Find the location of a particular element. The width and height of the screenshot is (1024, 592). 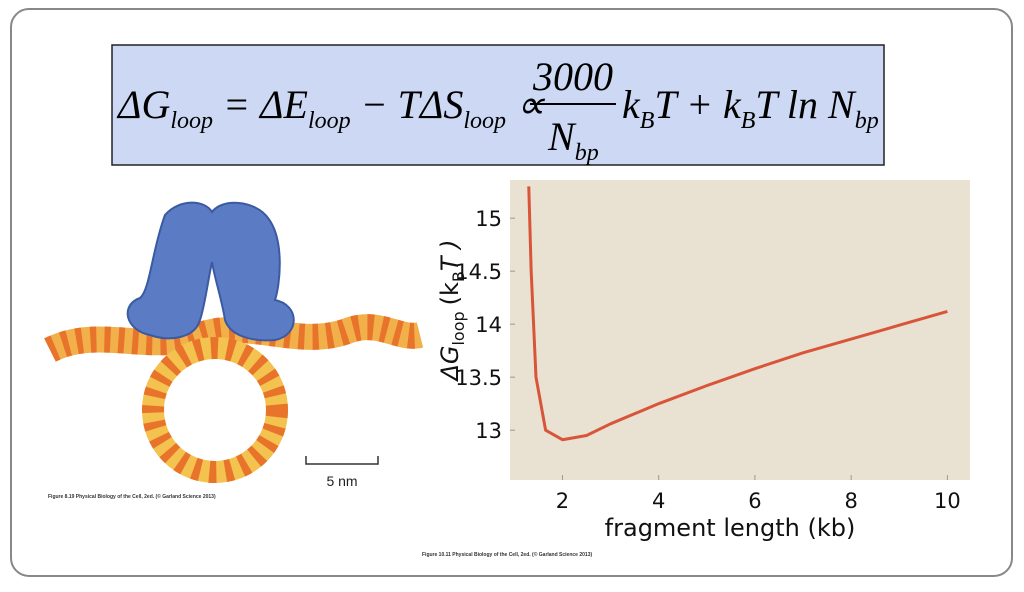

eq-numerator: 3000 is located at coordinates (572, 76).